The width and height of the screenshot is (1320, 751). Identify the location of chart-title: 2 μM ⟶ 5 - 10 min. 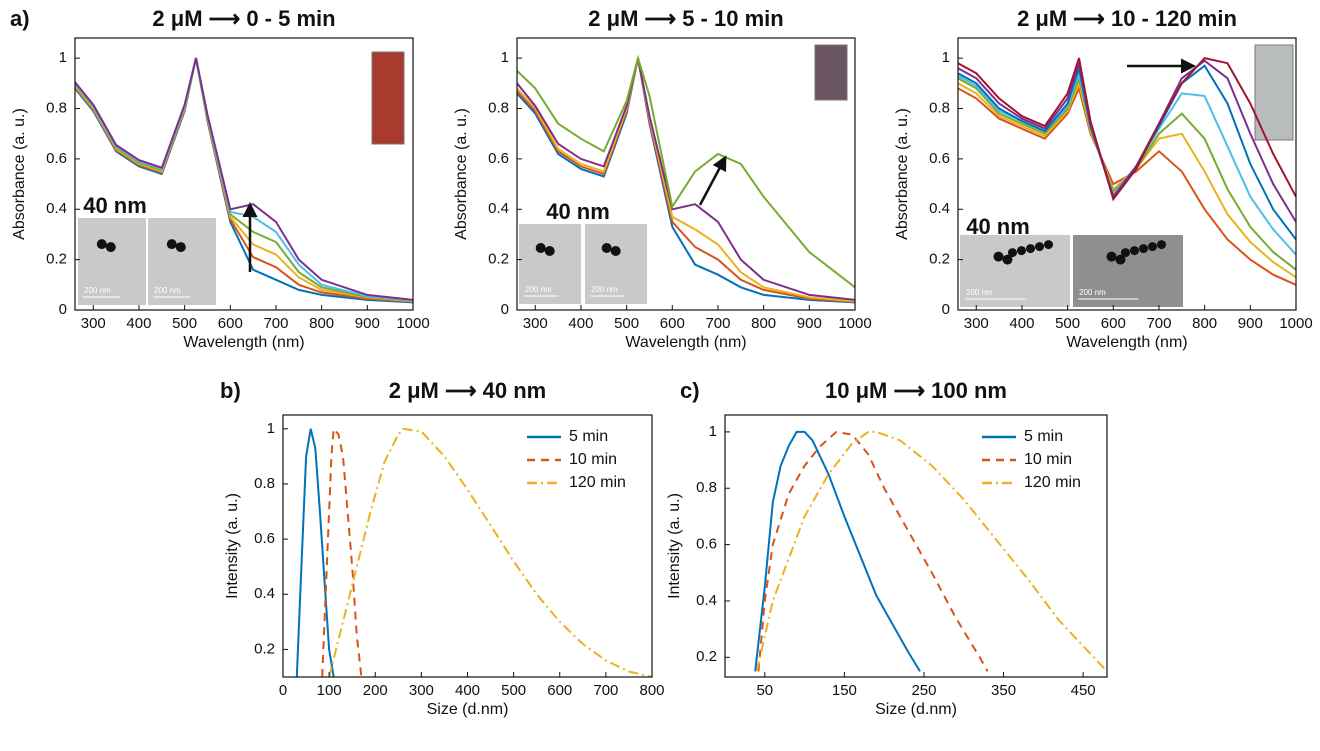
(685, 18).